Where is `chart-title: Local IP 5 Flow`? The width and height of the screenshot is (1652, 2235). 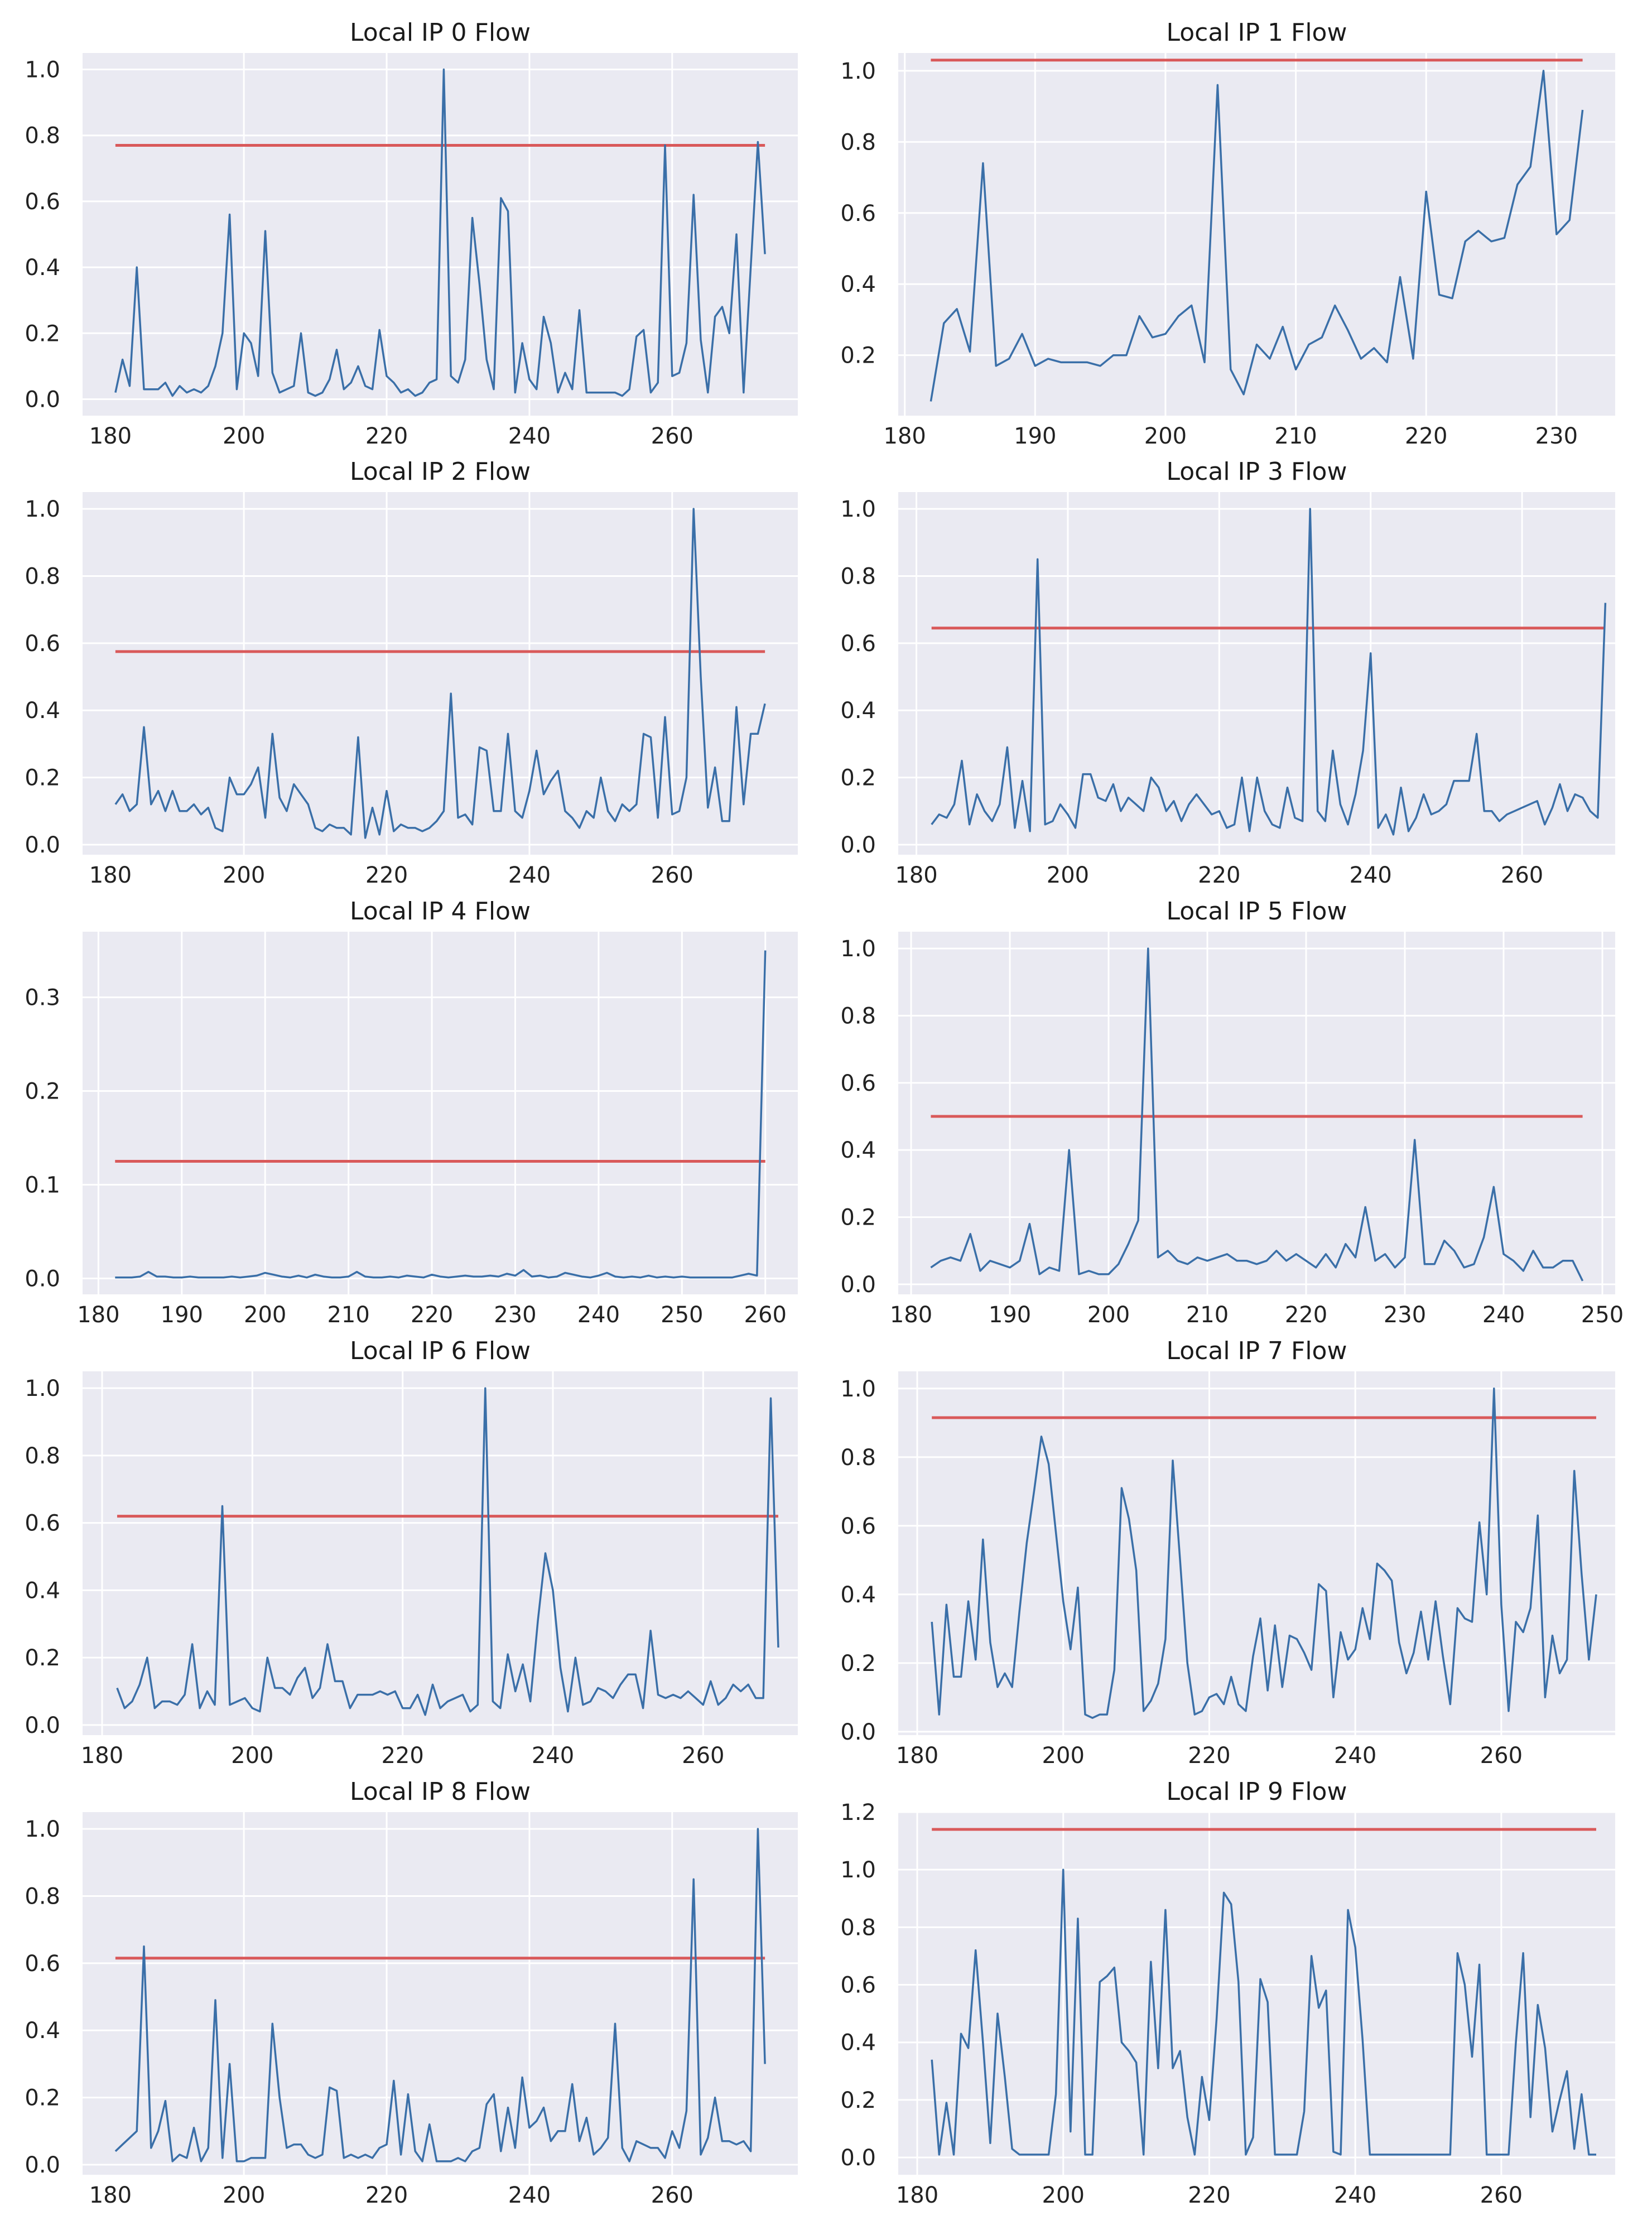
chart-title: Local IP 5 Flow is located at coordinates (1257, 911).